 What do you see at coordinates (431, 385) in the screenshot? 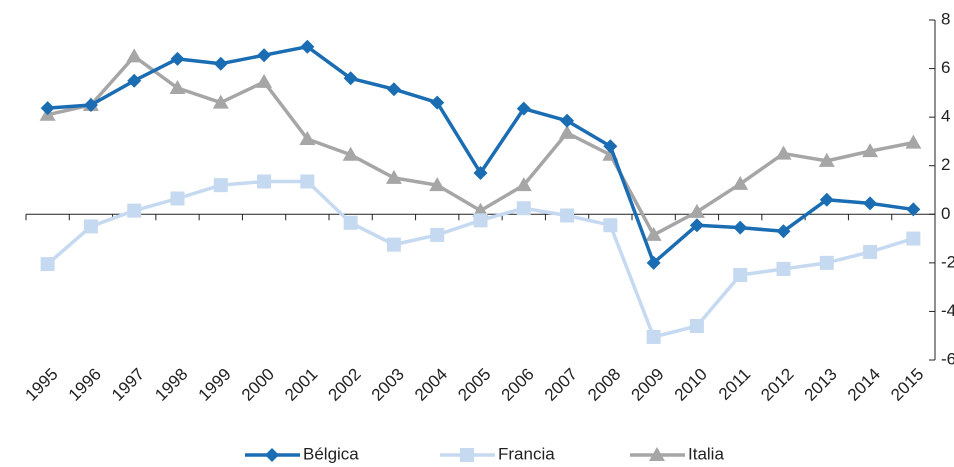
I see `x-tick-label: 2004` at bounding box center [431, 385].